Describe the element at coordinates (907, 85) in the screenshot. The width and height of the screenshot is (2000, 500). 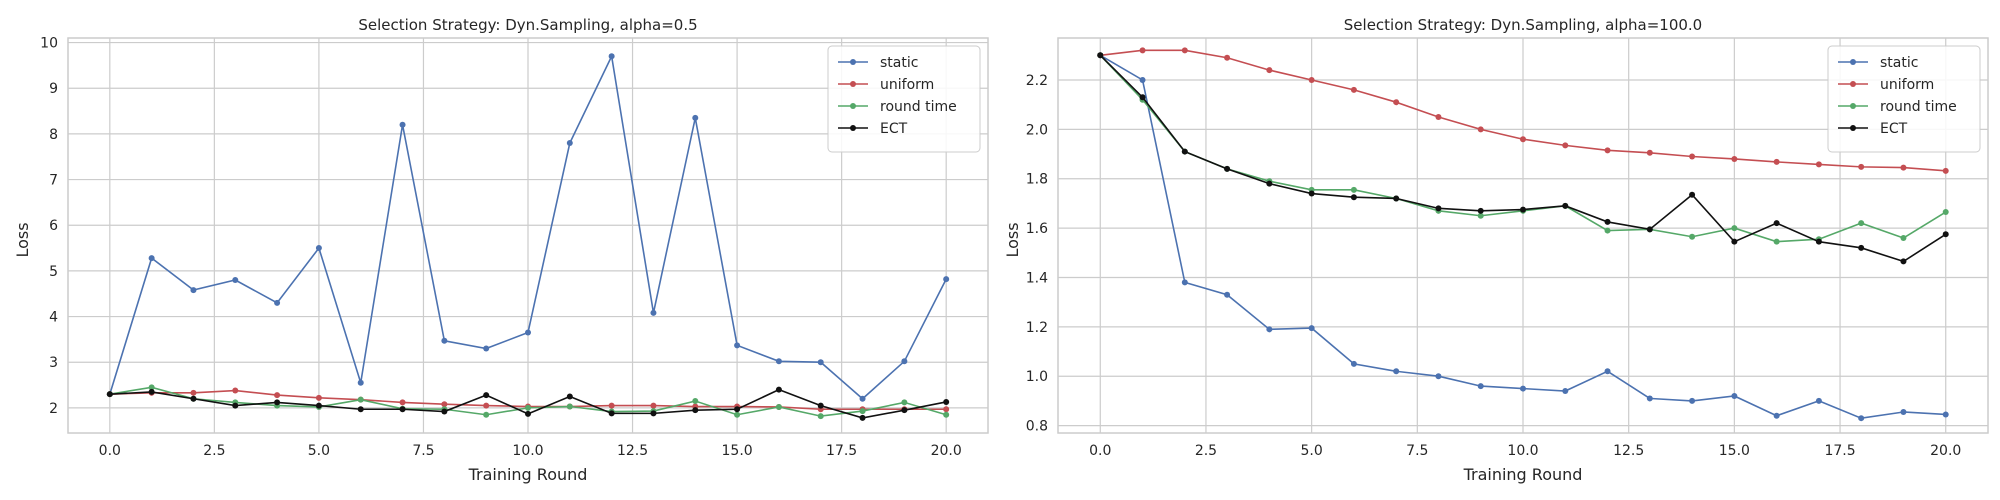
I see `legend-label: uniform` at that location.